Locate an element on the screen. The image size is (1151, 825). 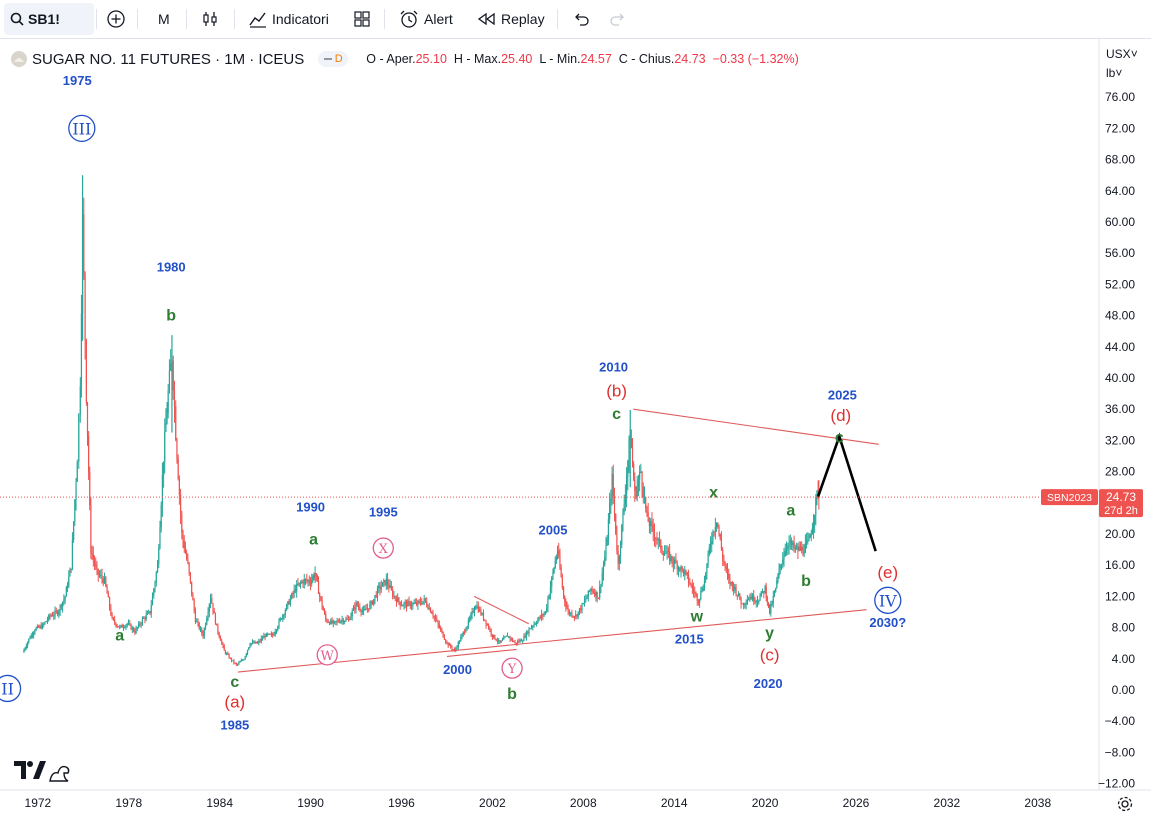
unit-button: lb˅ is located at coordinates (1114, 73).